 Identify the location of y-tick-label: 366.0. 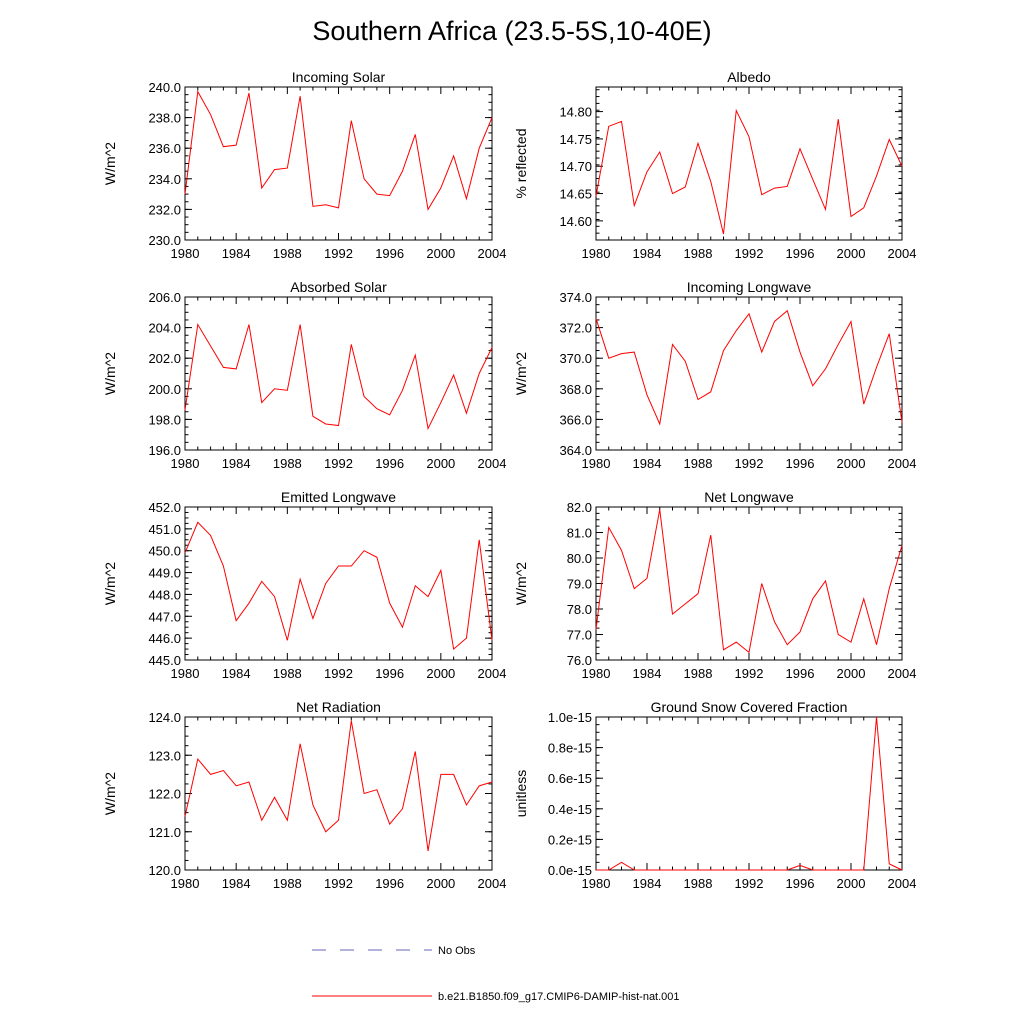
(575, 419).